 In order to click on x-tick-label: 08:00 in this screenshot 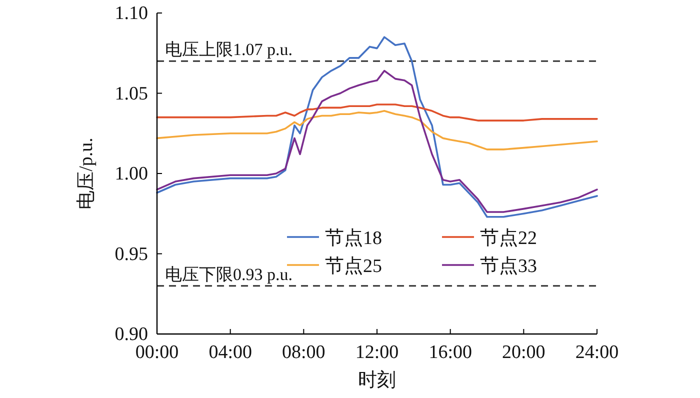, I will do `click(304, 352)`.